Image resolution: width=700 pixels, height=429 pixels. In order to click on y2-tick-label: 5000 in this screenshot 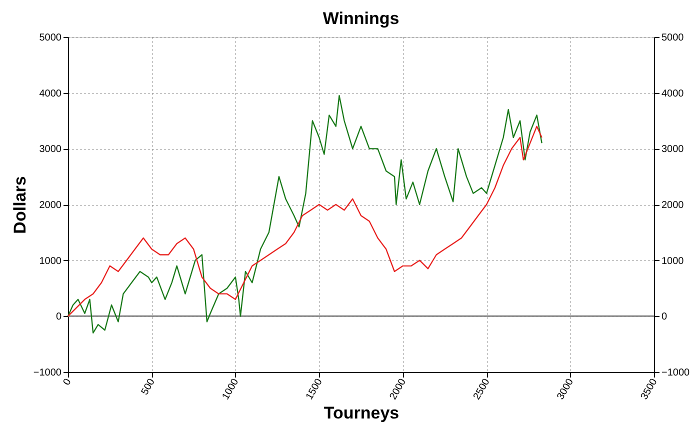, I will do `click(673, 38)`.